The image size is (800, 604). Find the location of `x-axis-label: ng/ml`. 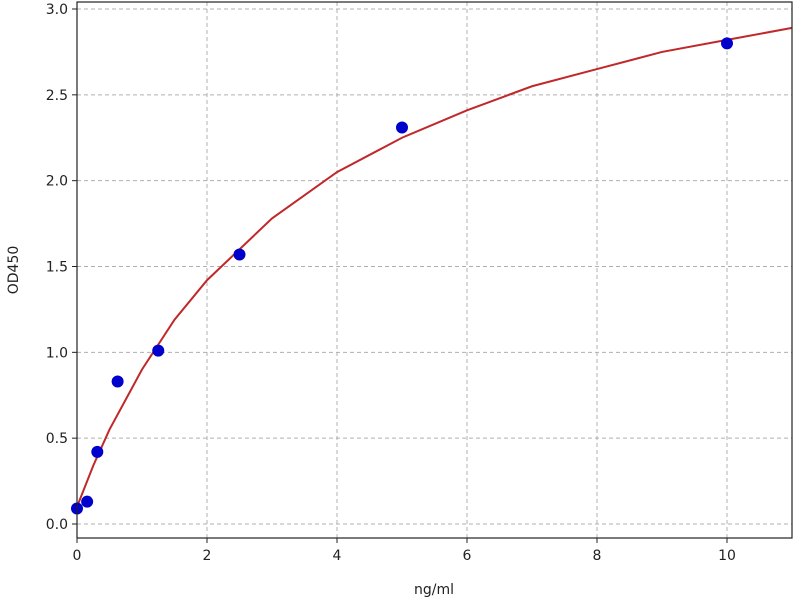

x-axis-label: ng/ml is located at coordinates (434, 590).